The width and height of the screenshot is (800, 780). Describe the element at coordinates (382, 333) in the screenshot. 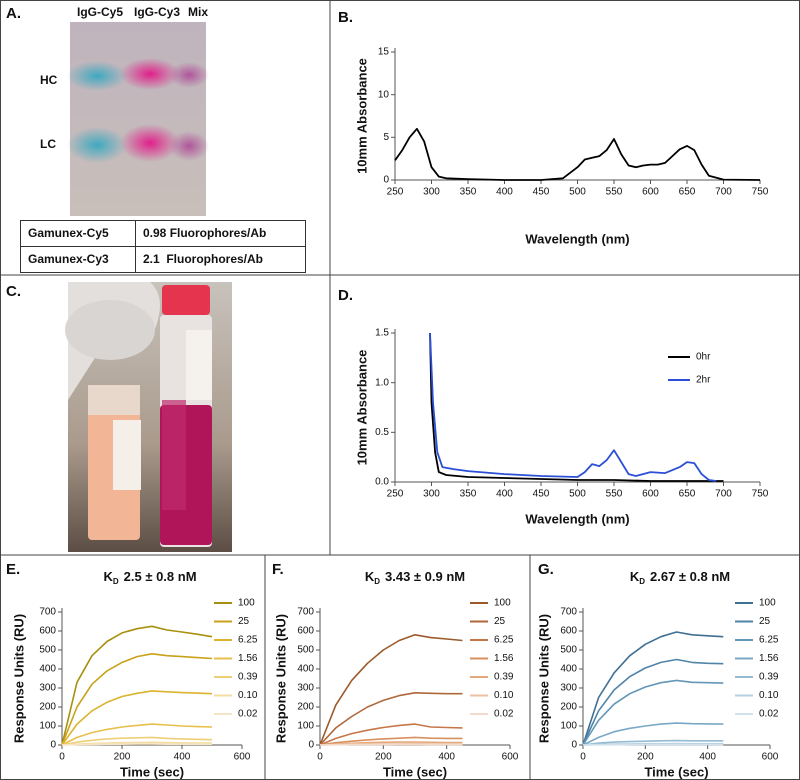

I see `y-tick-label: 1.5` at that location.